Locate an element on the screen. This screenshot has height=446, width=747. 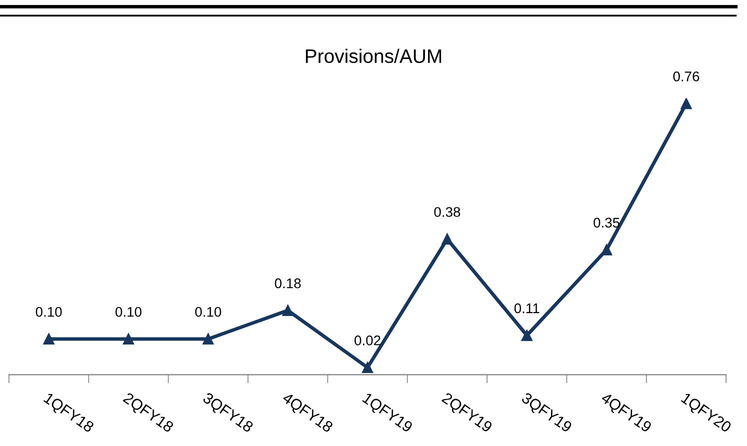
data-label: 0.35 is located at coordinates (607, 223).